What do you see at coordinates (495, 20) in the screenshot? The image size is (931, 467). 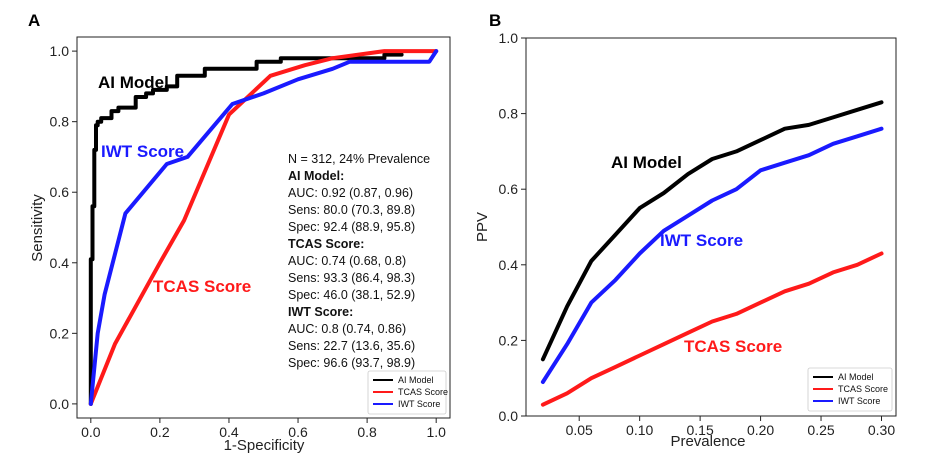 I see `panel-letter-b: B` at bounding box center [495, 20].